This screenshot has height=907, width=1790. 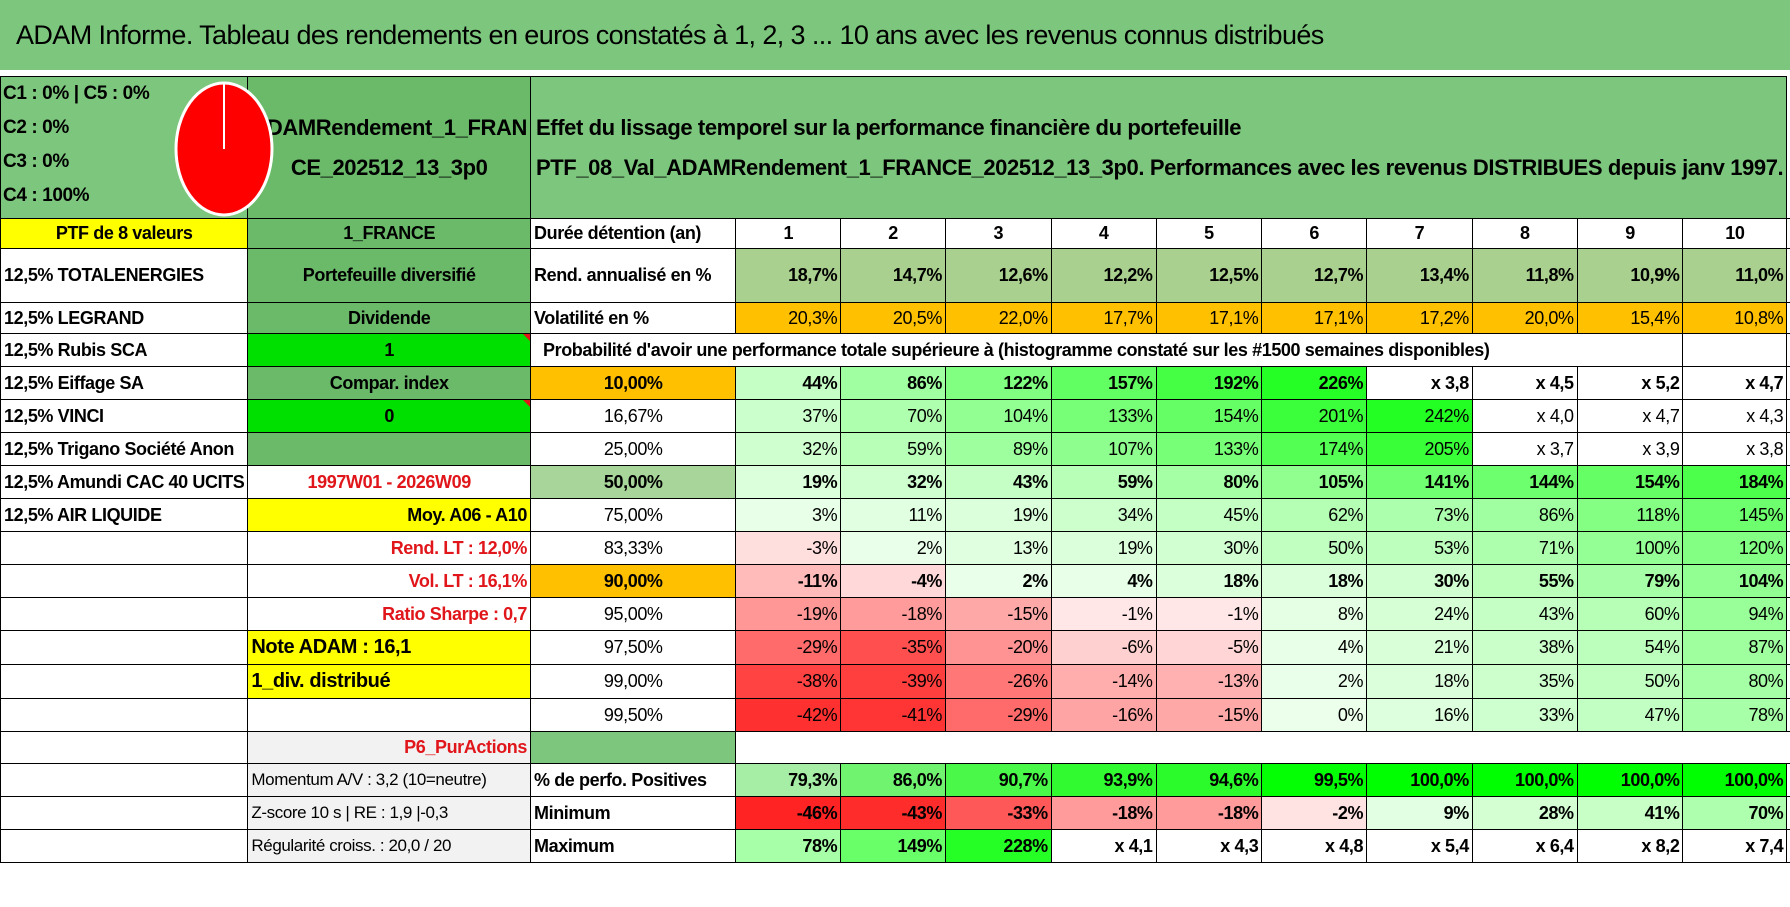 I want to click on quantile-value: 100%, so click(x=1630, y=548).